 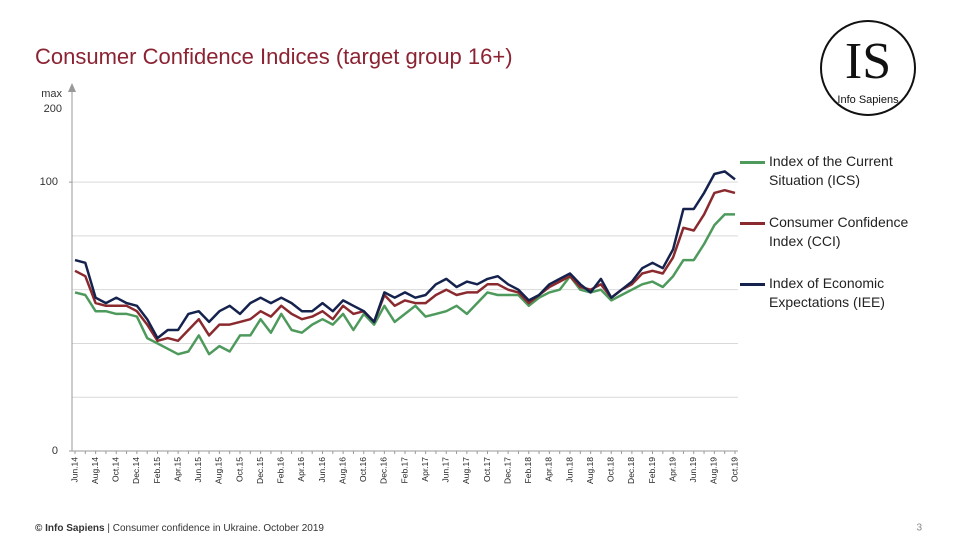 What do you see at coordinates (425, 469) in the screenshot?
I see `x-tick-label: Apr.17` at bounding box center [425, 469].